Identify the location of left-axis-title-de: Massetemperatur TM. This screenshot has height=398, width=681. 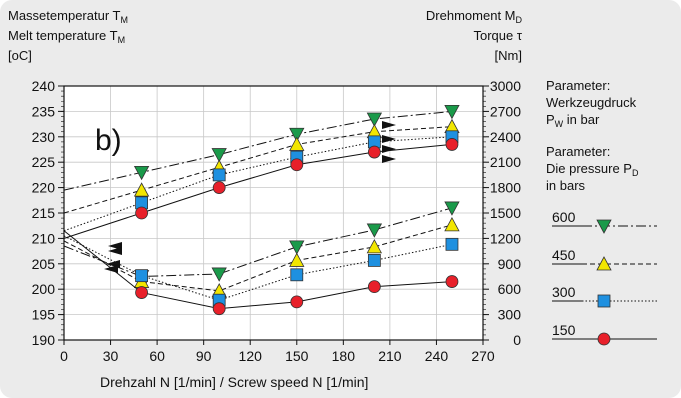
(68, 16).